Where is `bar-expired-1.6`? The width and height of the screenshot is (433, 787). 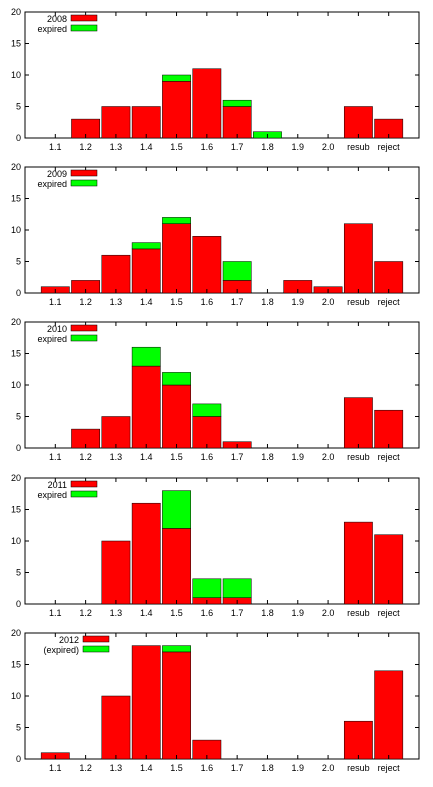
bar-expired-1.6 is located at coordinates (207, 588).